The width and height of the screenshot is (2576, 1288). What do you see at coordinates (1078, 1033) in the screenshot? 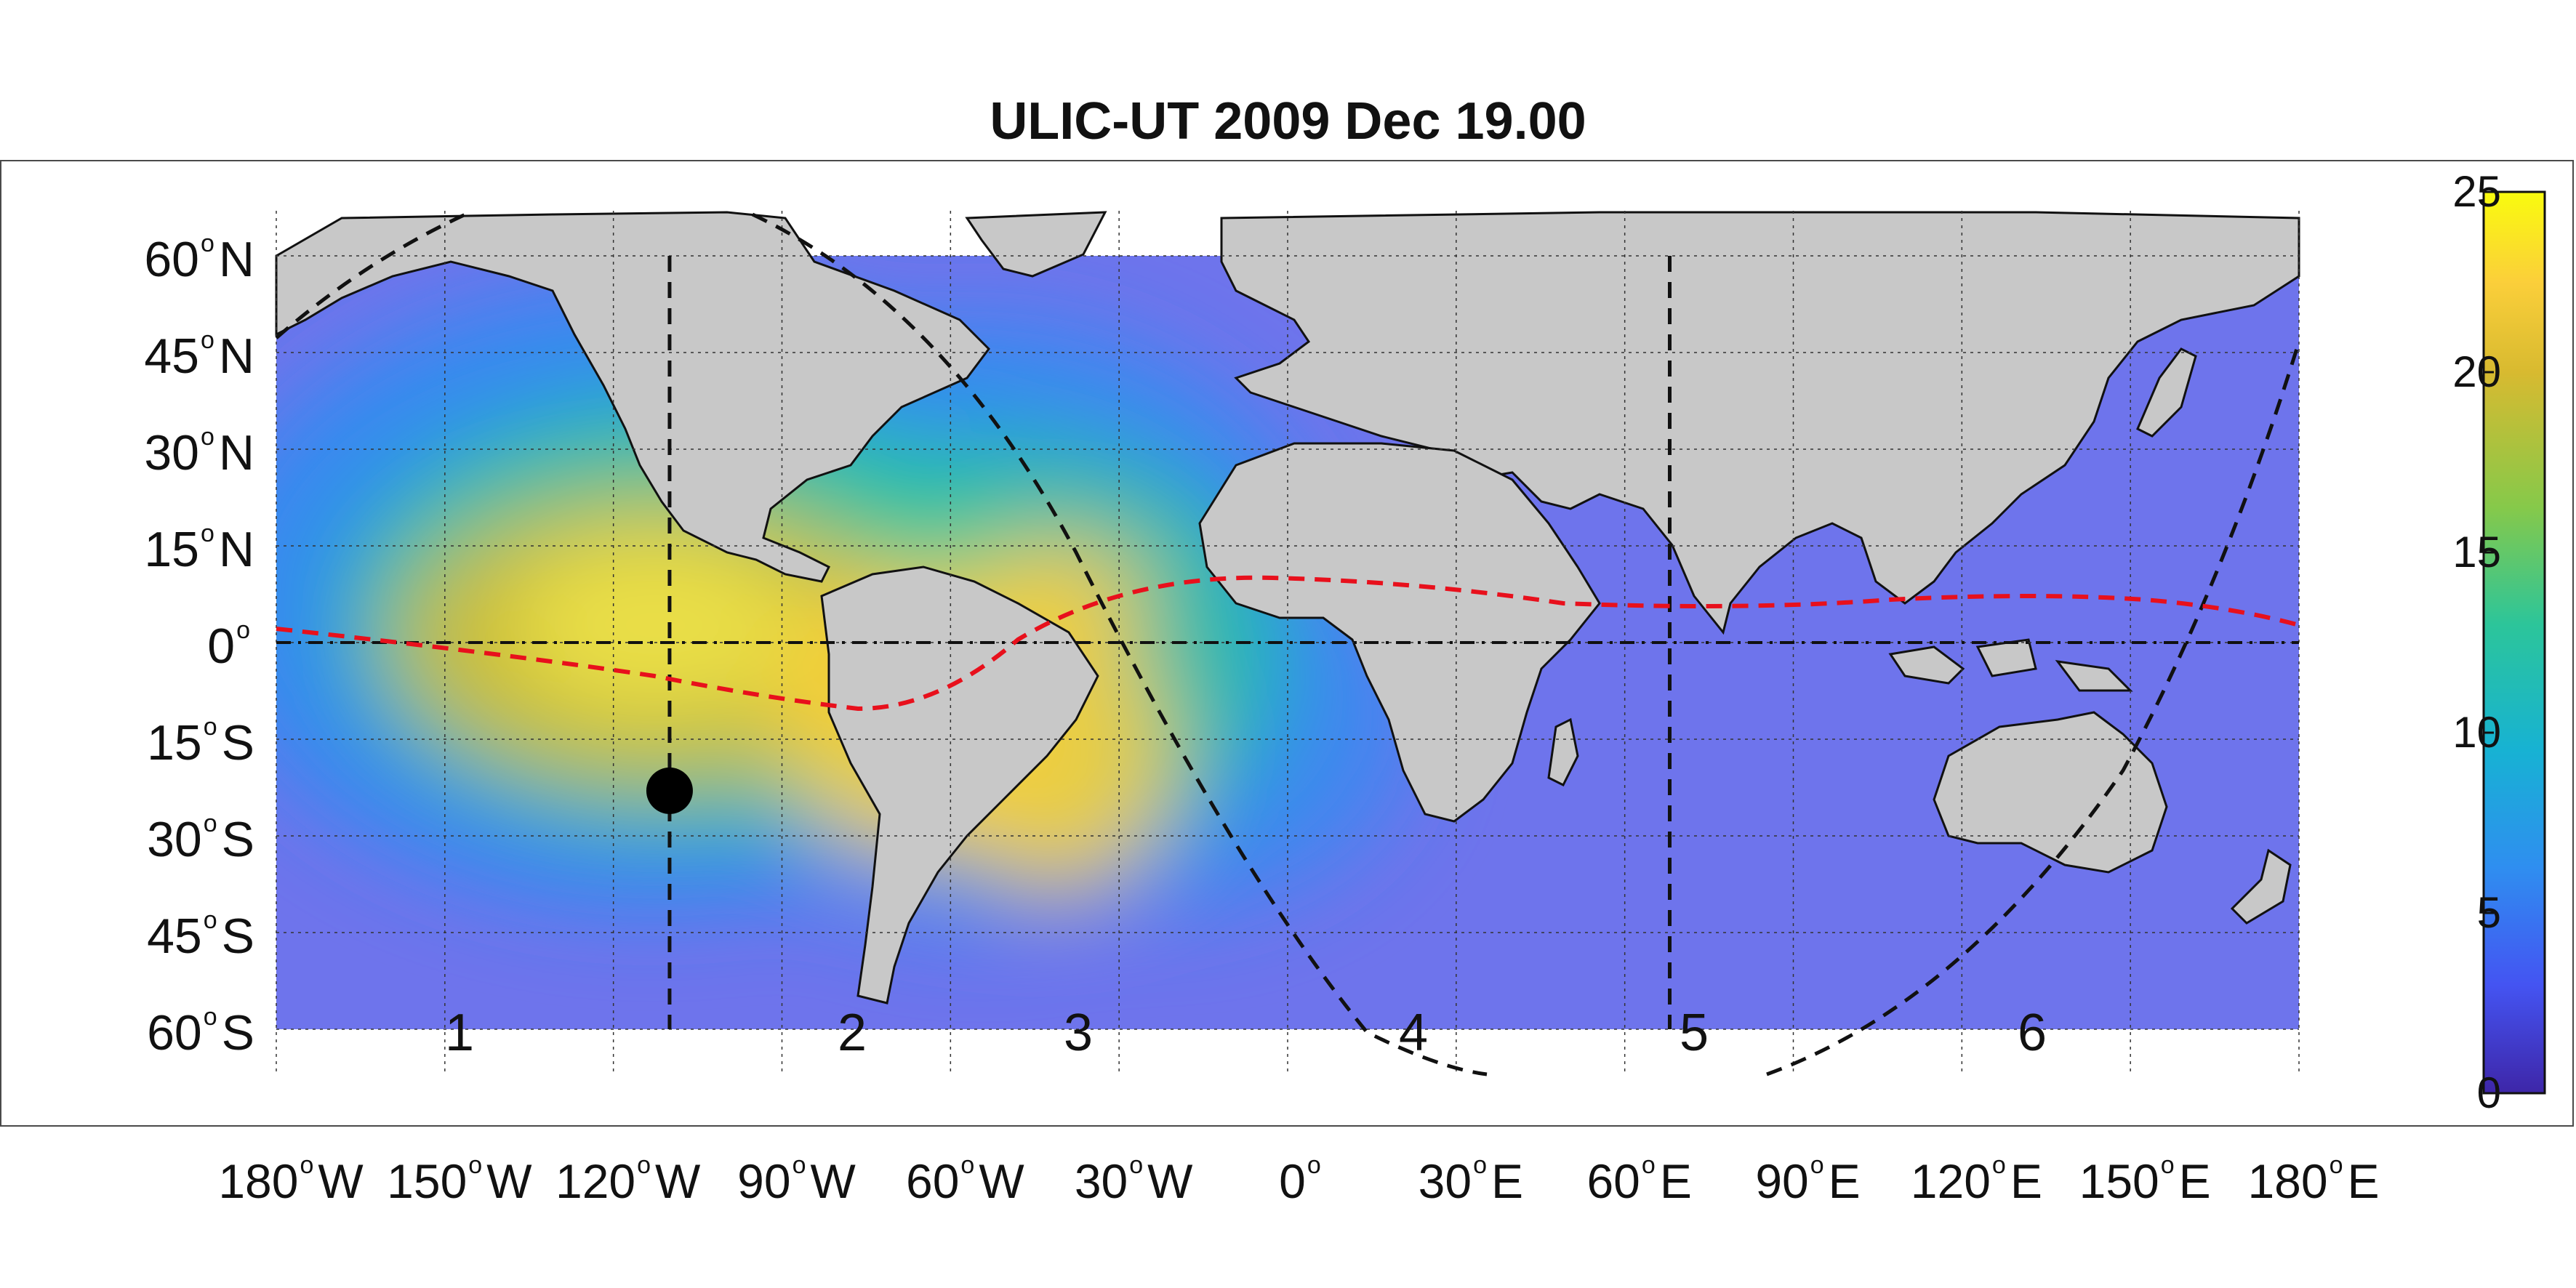
I see `zone-label: 3` at bounding box center [1078, 1033].